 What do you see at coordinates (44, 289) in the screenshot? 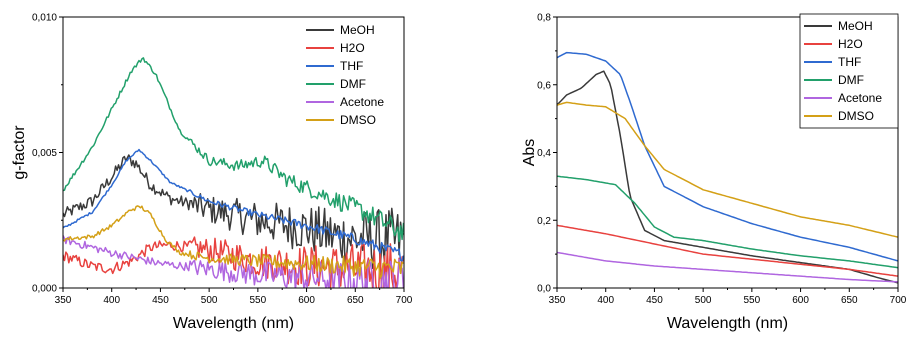
I see `y-tick-label: 0,000` at bounding box center [44, 289].